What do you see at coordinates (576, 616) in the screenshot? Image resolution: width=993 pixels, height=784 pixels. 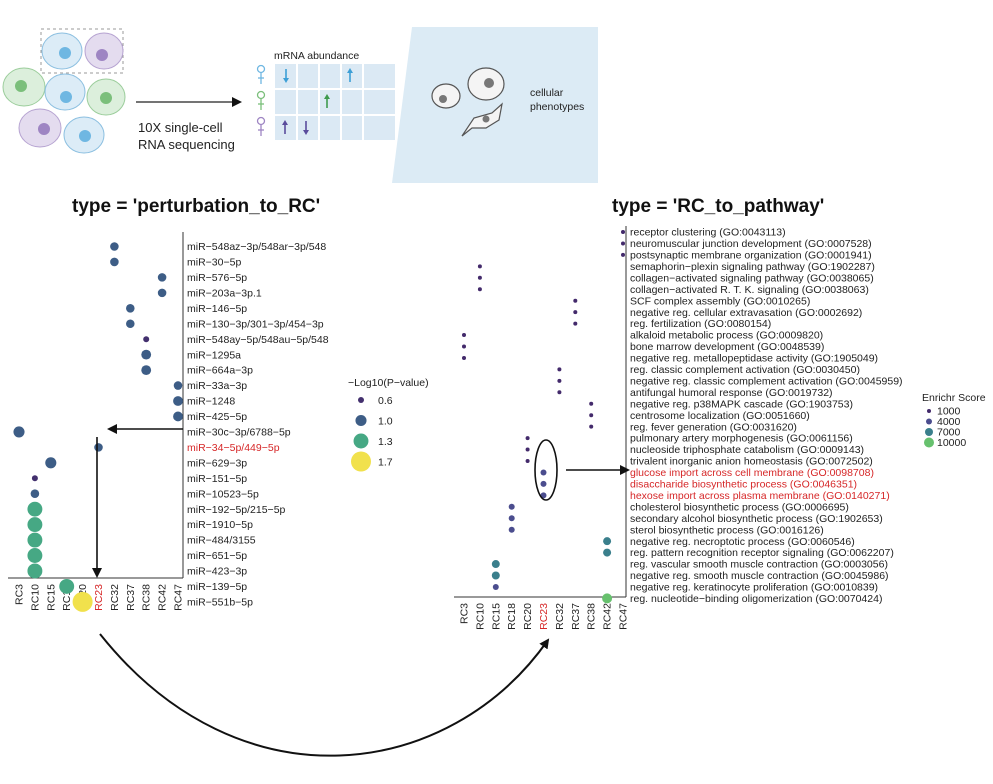 I see `x-tick-label: RC37` at bounding box center [576, 616].